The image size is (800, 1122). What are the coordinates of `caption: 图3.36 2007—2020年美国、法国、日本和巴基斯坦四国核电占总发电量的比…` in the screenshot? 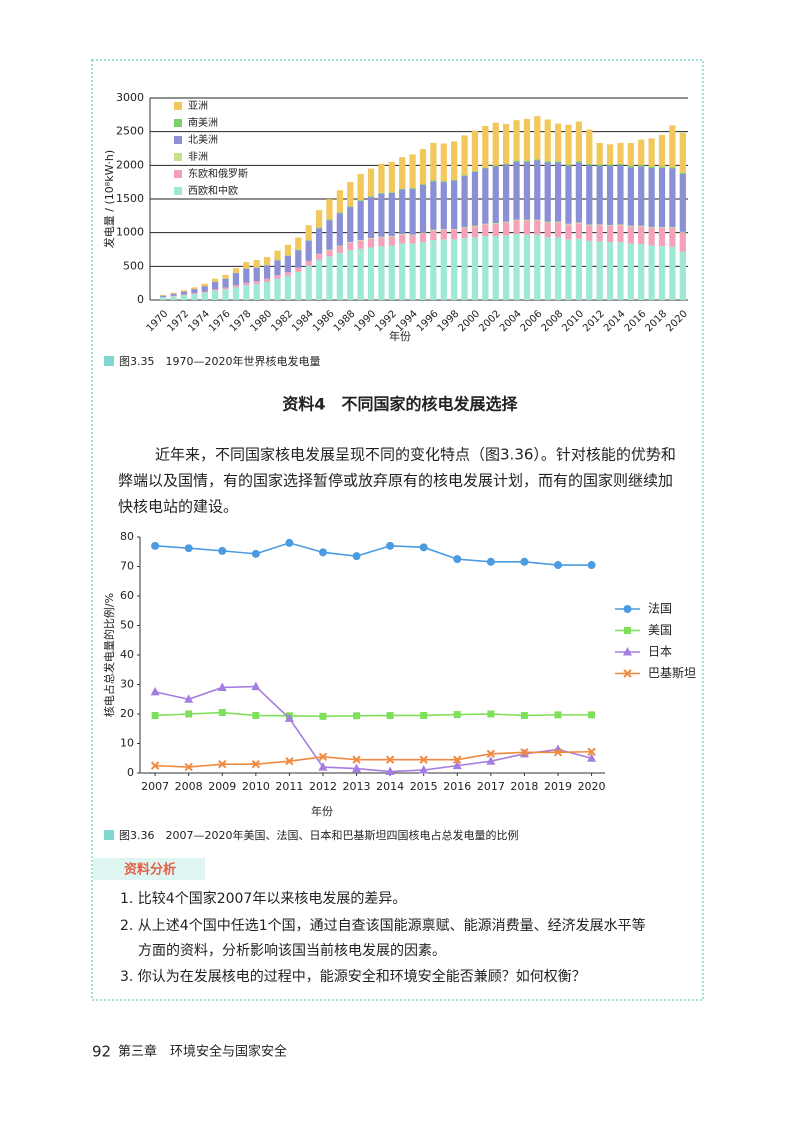 It's located at (318, 835).